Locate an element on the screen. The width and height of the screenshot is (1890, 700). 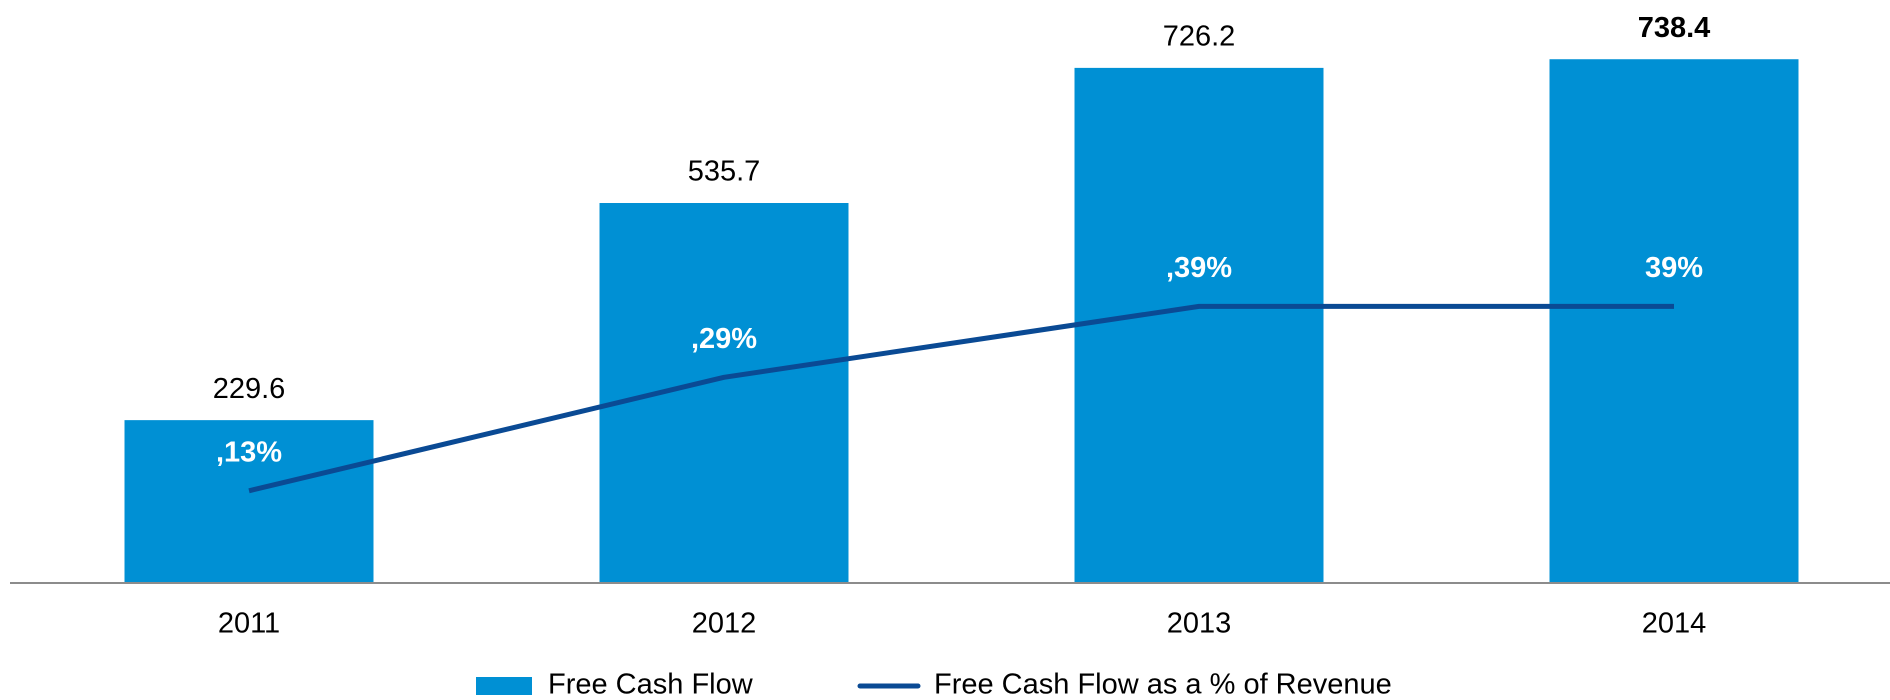
line-value-label: ,29% is located at coordinates (724, 339).